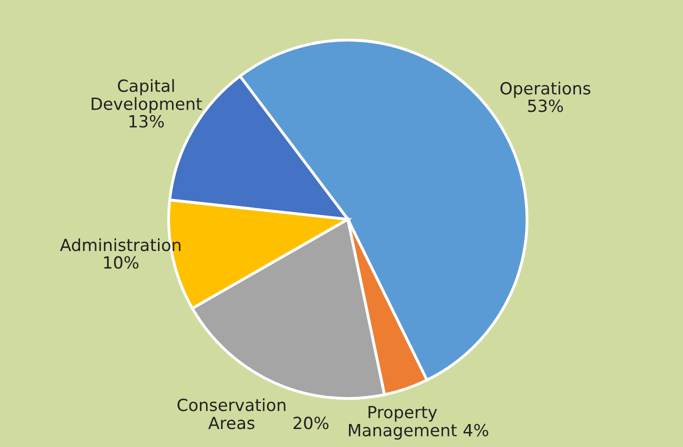  Describe the element at coordinates (147, 96) in the screenshot. I see `slice-label: Capital Development` at that location.